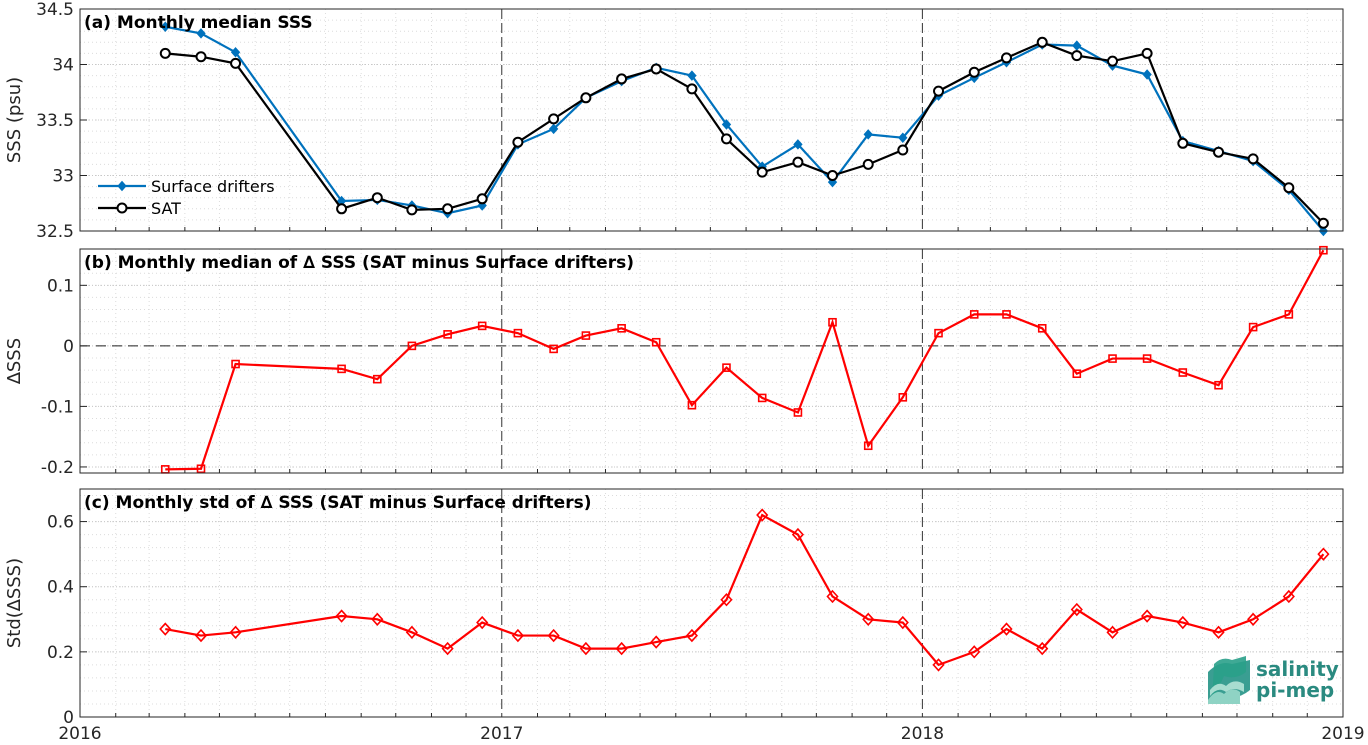 Image resolution: width=1368 pixels, height=745 pixels. I want to click on y-tick-label: -0.1, so click(57, 407).